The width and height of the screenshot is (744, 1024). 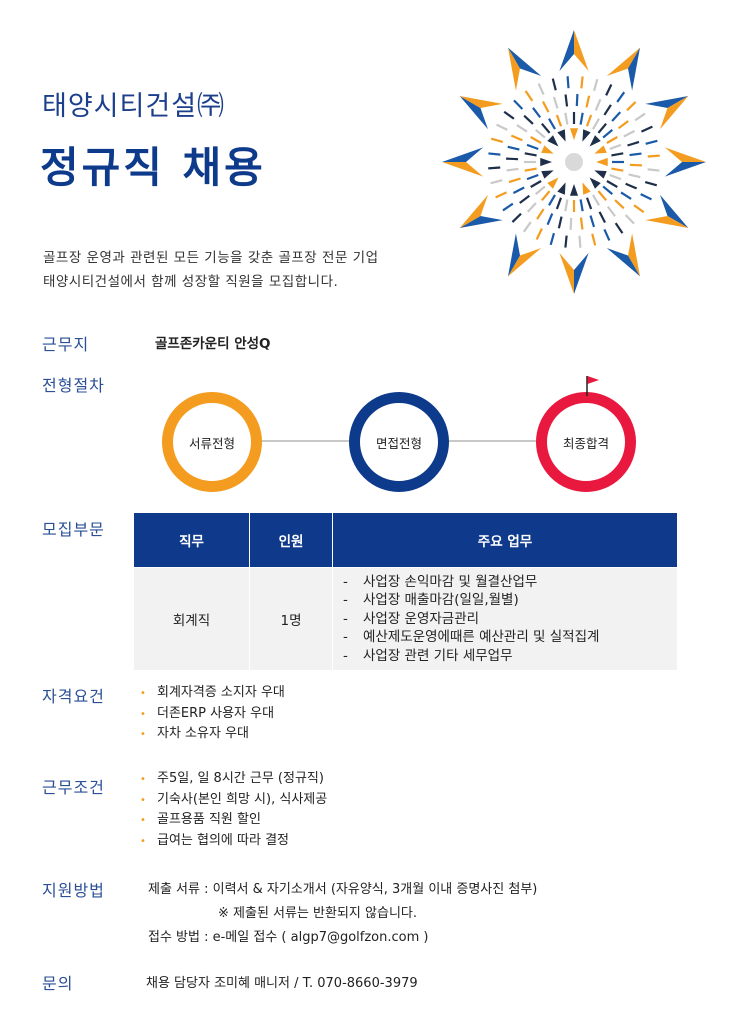 I want to click on list-item: • 자차 소유자 우대, so click(x=194, y=733).